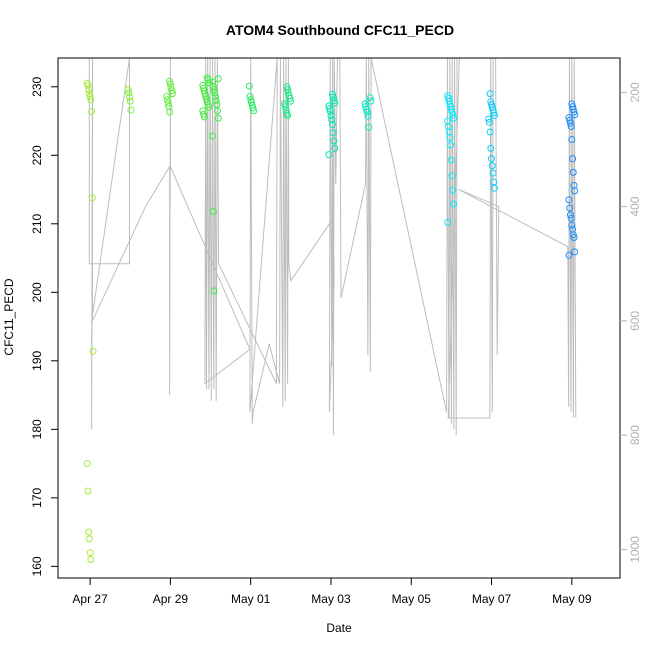 The width and height of the screenshot is (650, 650). What do you see at coordinates (171, 599) in the screenshot?
I see `x-tick-label: Apr 29` at bounding box center [171, 599].